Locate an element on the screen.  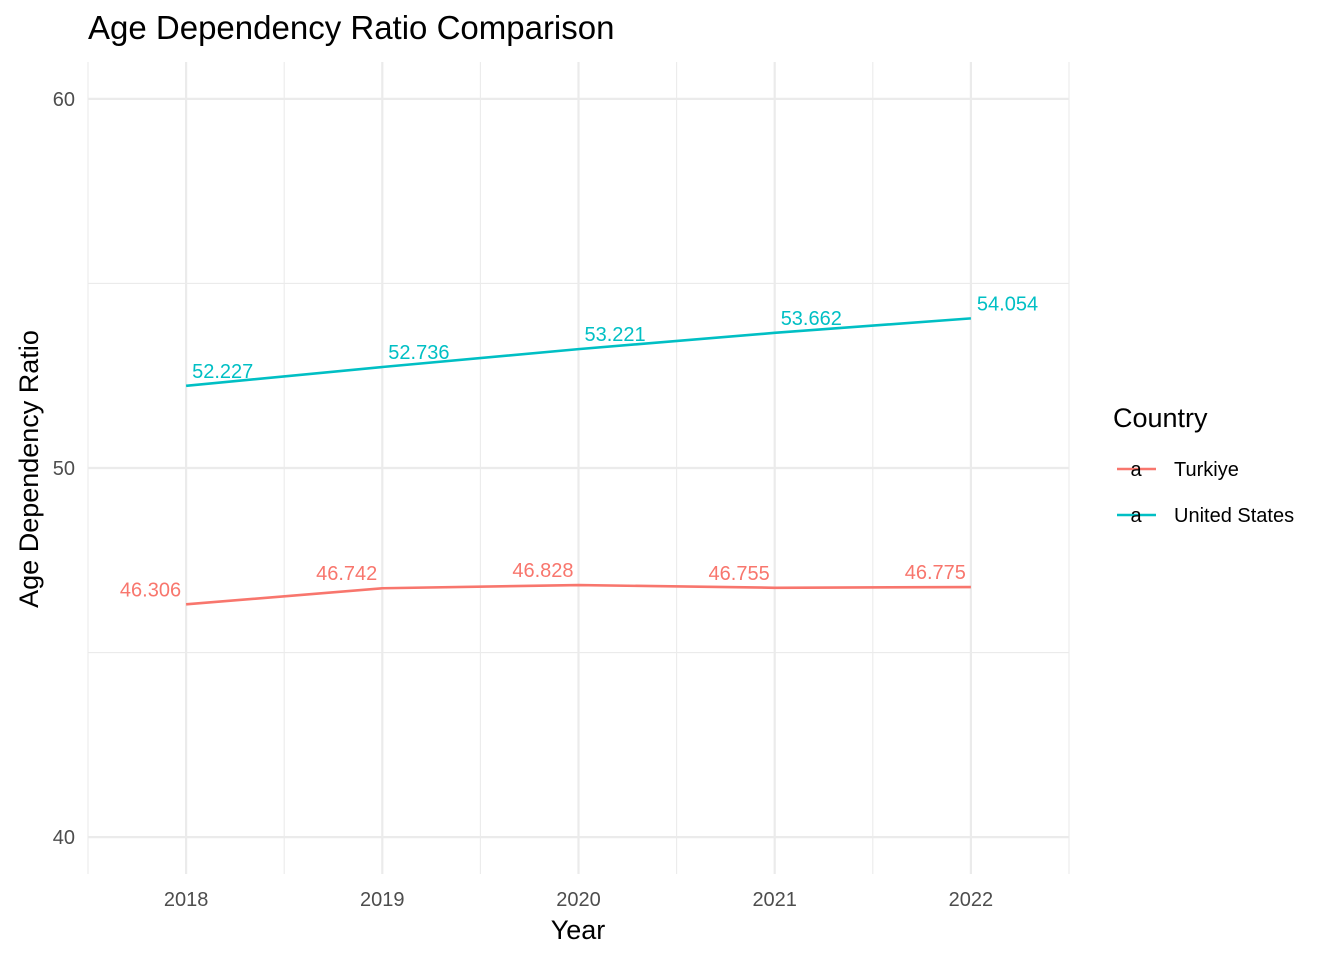
x-tick-label: 2020 is located at coordinates (578, 900).